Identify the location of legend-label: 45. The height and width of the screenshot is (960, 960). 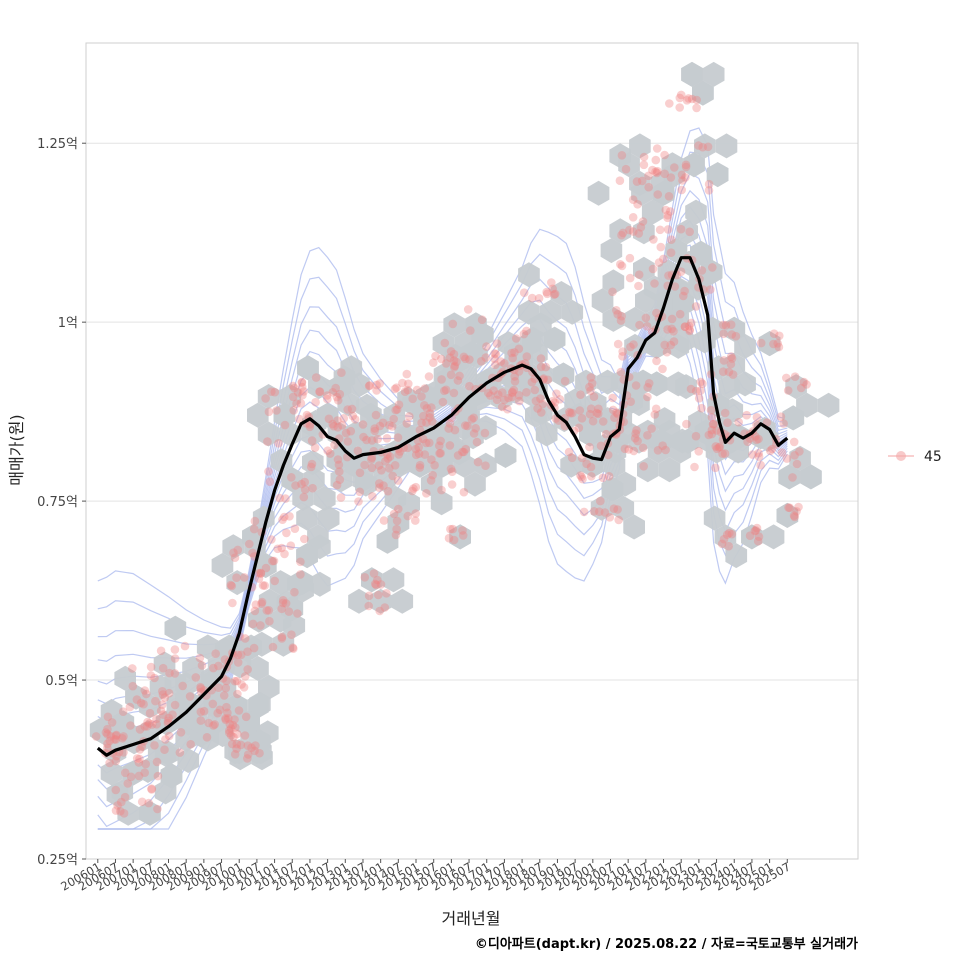
(933, 457).